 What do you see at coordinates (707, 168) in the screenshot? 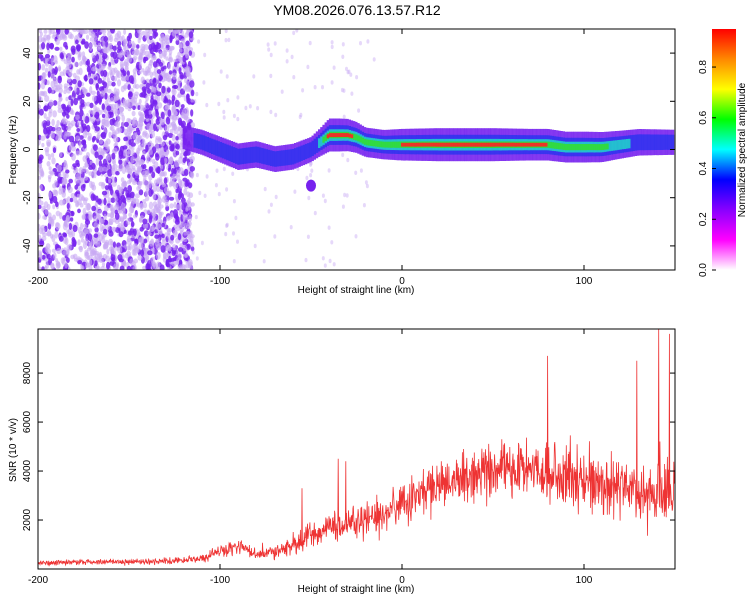
I see `colorbar-axis: 0.0 0.2 0.4 0.6 0.8` at bounding box center [707, 168].